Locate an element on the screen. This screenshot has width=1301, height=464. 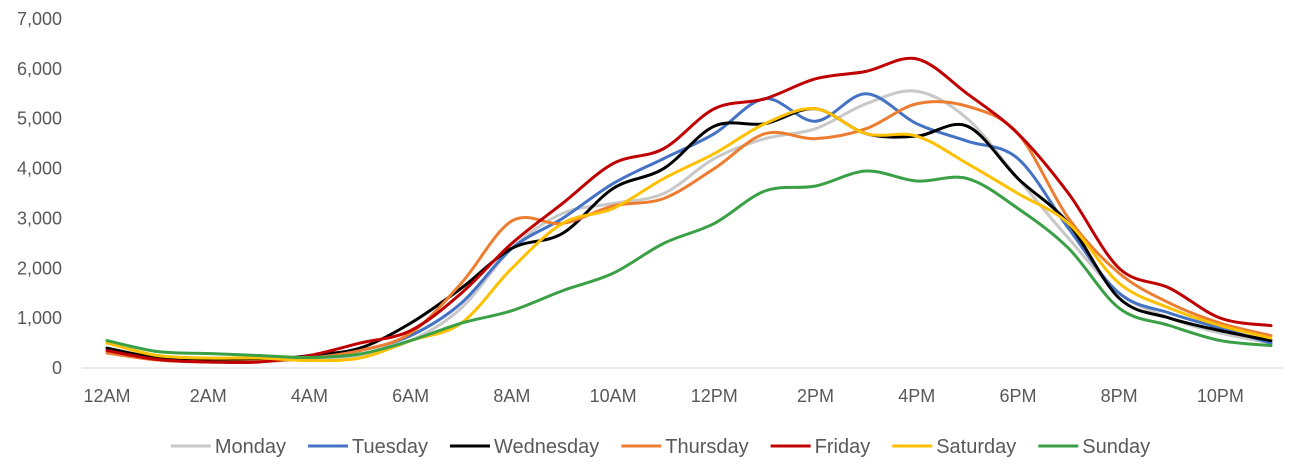
legend-item-wednesday: Wednesday is located at coordinates (524, 447).